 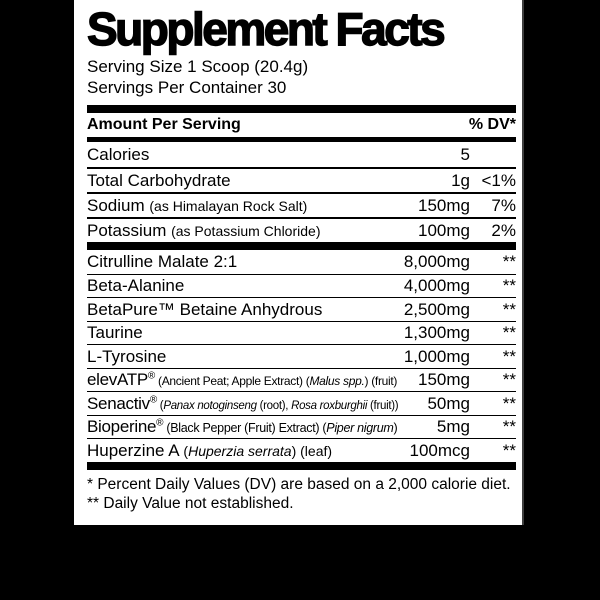 I want to click on row-name-segment: Piper nigrum, so click(x=360, y=428).